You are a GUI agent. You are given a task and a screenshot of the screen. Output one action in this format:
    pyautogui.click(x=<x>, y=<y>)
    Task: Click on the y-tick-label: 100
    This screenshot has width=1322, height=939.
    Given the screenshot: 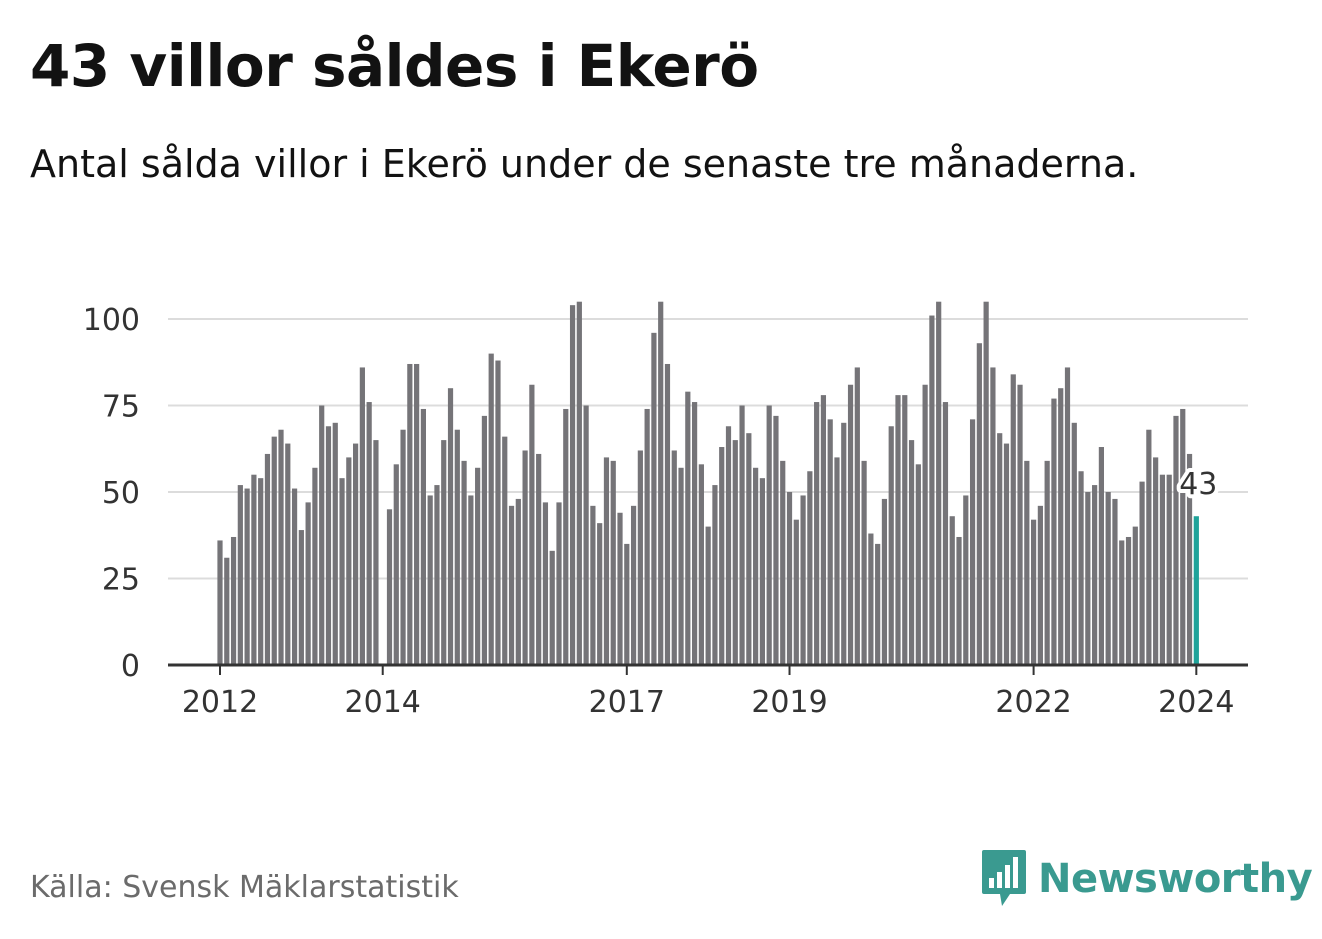 What is the action you would take?
    pyautogui.click(x=111, y=320)
    